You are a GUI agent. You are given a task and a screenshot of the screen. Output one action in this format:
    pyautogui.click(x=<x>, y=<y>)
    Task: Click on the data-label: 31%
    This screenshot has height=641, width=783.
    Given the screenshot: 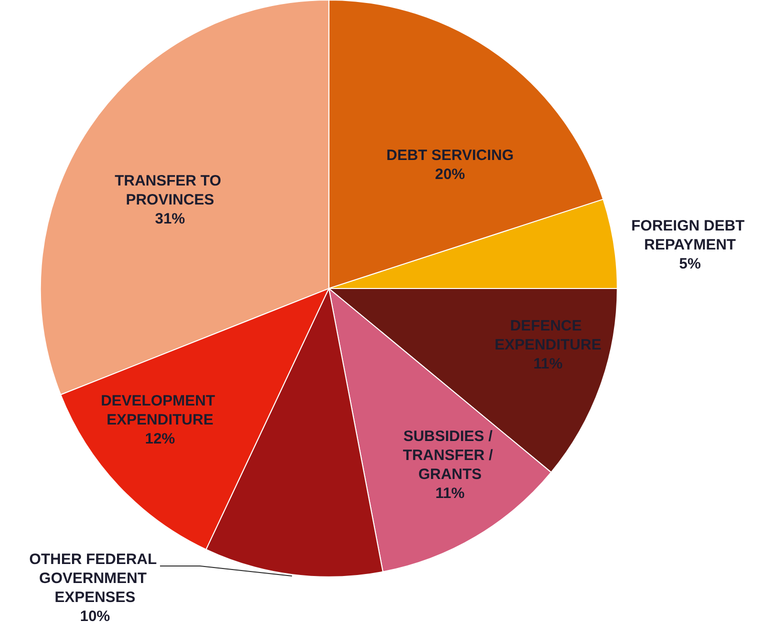 What is the action you would take?
    pyautogui.click(x=170, y=219)
    